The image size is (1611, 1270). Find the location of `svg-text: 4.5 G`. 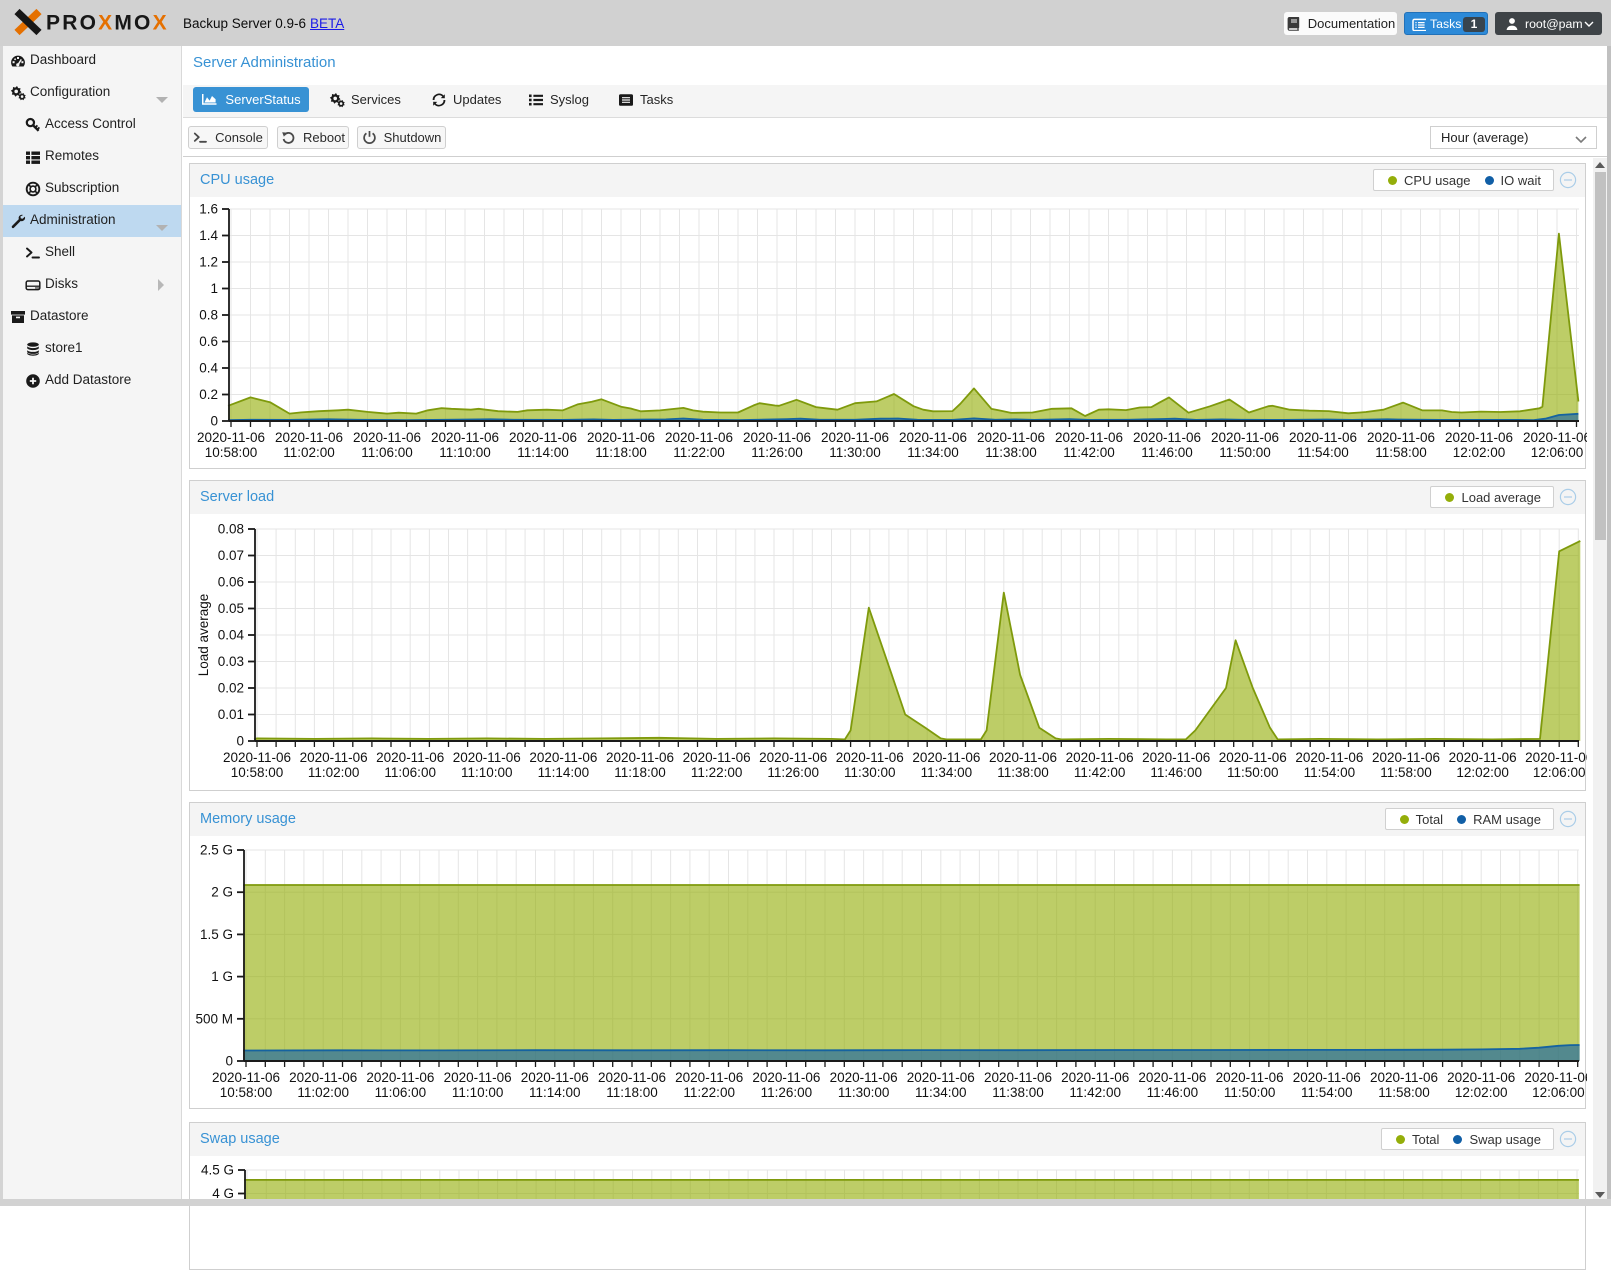

svg-text: 4.5 G is located at coordinates (217, 1170).